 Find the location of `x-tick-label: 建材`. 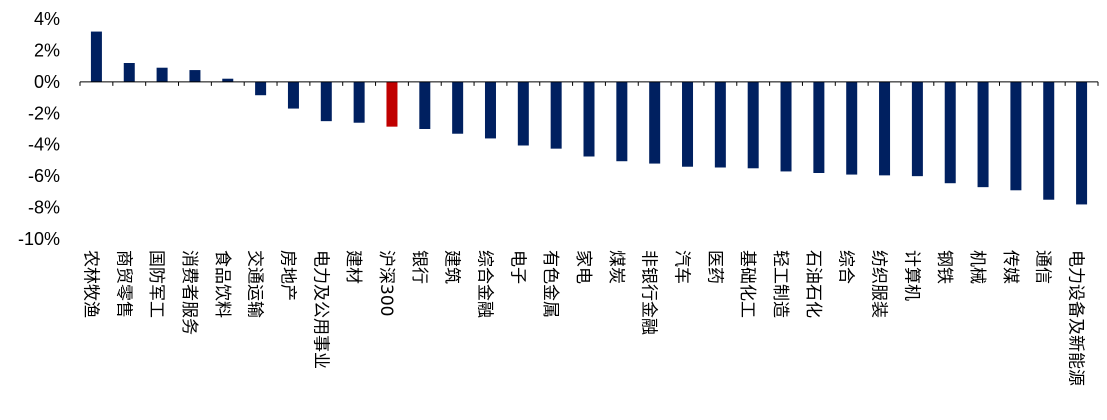

x-tick-label: 建材 is located at coordinates (353, 267).